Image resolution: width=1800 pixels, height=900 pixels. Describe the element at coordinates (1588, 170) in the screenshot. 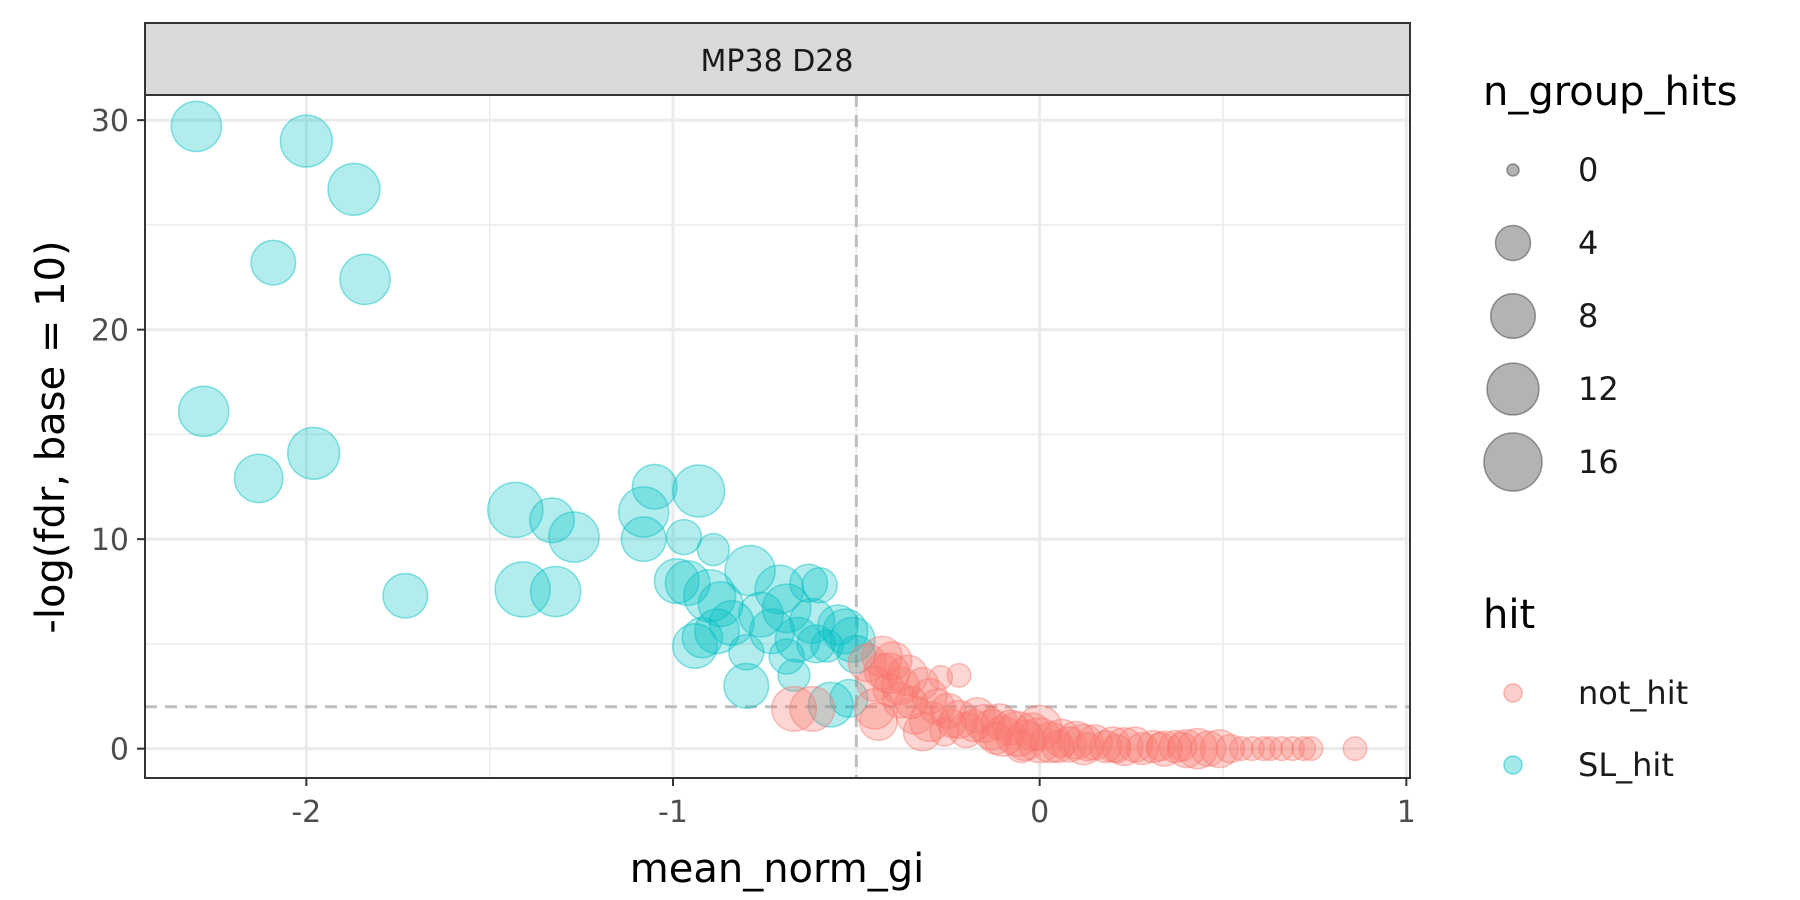

I see `size-legend-label: 0` at that location.